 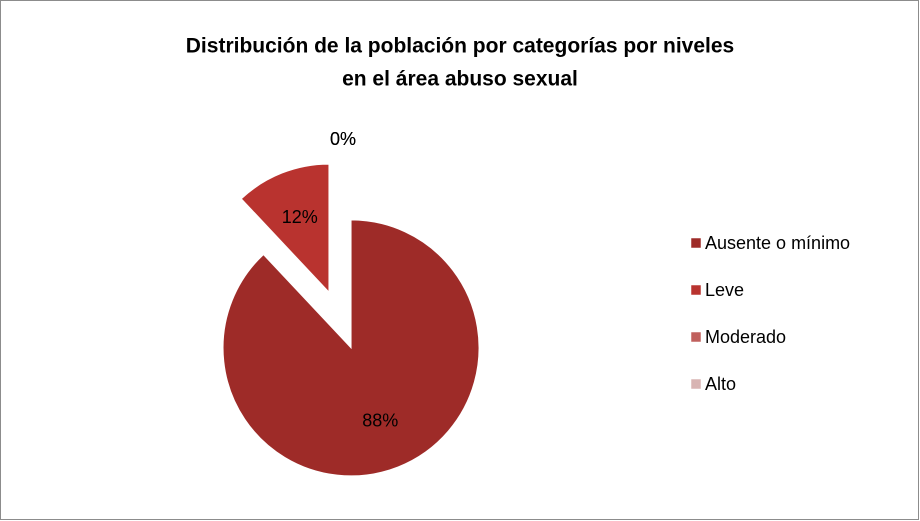 What do you see at coordinates (745, 337) in the screenshot?
I see `legend-label: Moderado` at bounding box center [745, 337].